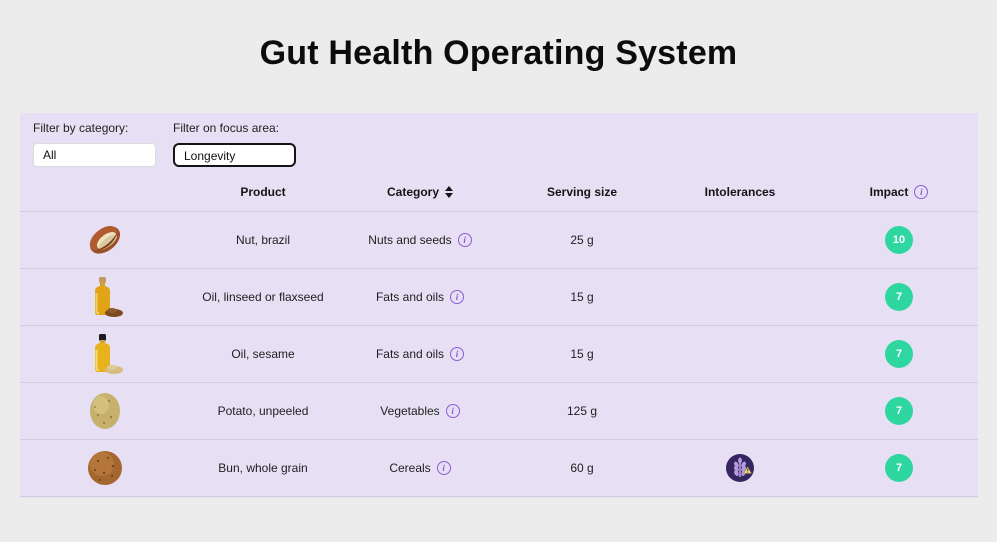 The height and width of the screenshot is (542, 997). Describe the element at coordinates (81, 128) in the screenshot. I see `category-filter-label: Filter by category:` at that location.